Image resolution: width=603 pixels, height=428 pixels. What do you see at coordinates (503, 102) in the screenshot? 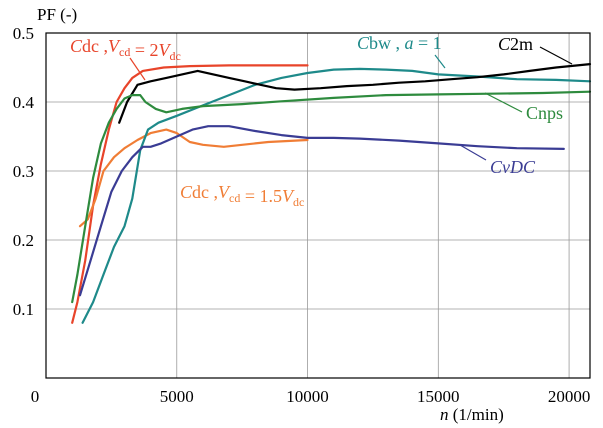
I see `annotation-leader-cnps` at bounding box center [503, 102].